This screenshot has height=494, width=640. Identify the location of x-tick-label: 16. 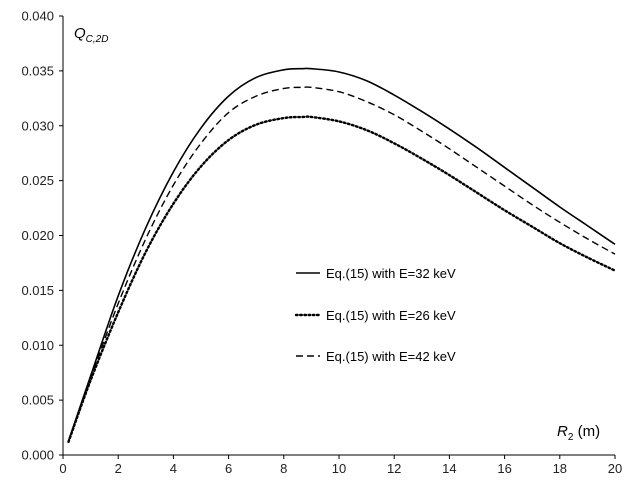
(504, 468).